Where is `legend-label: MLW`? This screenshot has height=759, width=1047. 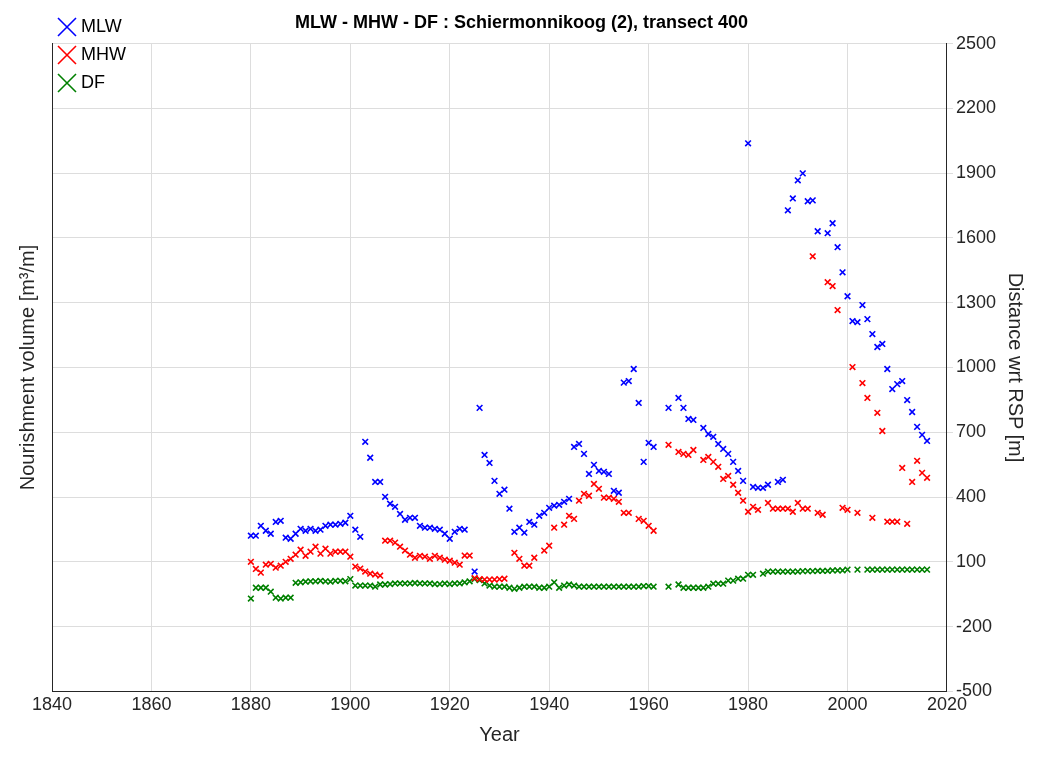 legend-label: MLW is located at coordinates (101, 25).